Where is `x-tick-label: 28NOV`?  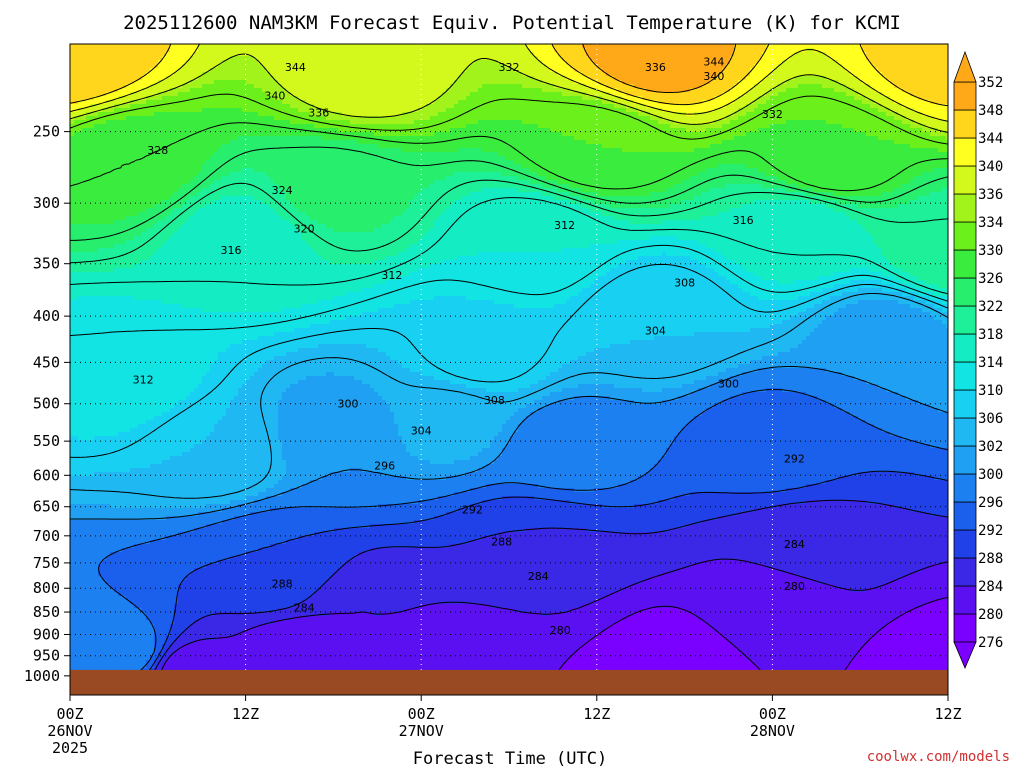 x-tick-label: 28NOV is located at coordinates (772, 731).